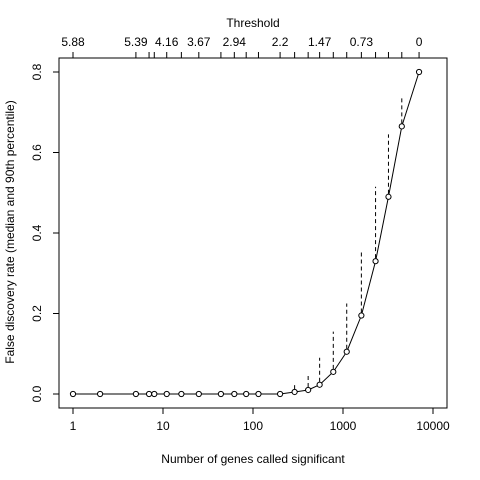  I want to click on x-axis-label: Number of genes called significant, so click(253, 459).